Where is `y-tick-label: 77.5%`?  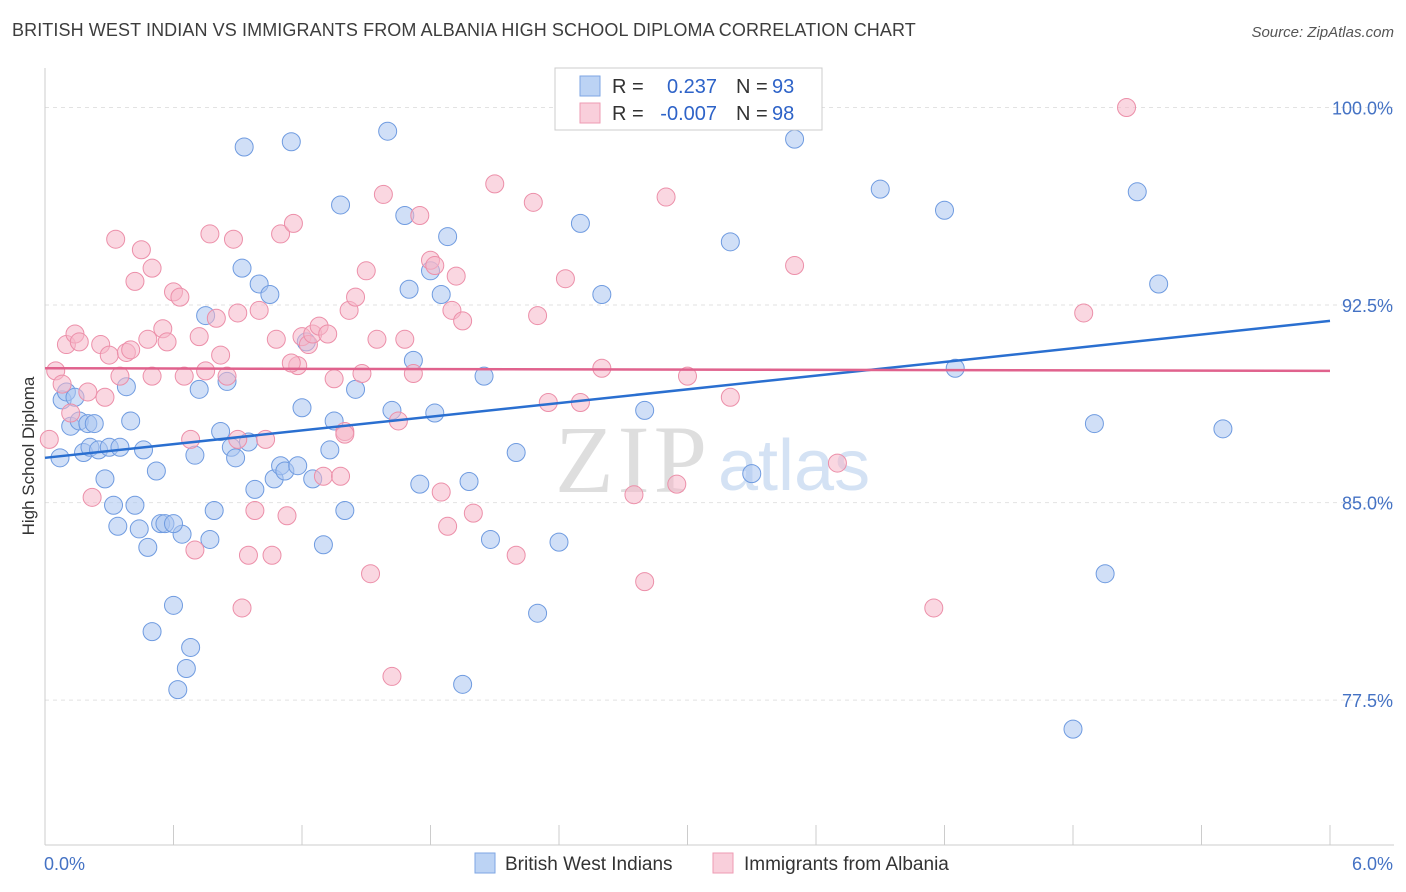 y-tick-label: 77.5% is located at coordinates (1367, 701).